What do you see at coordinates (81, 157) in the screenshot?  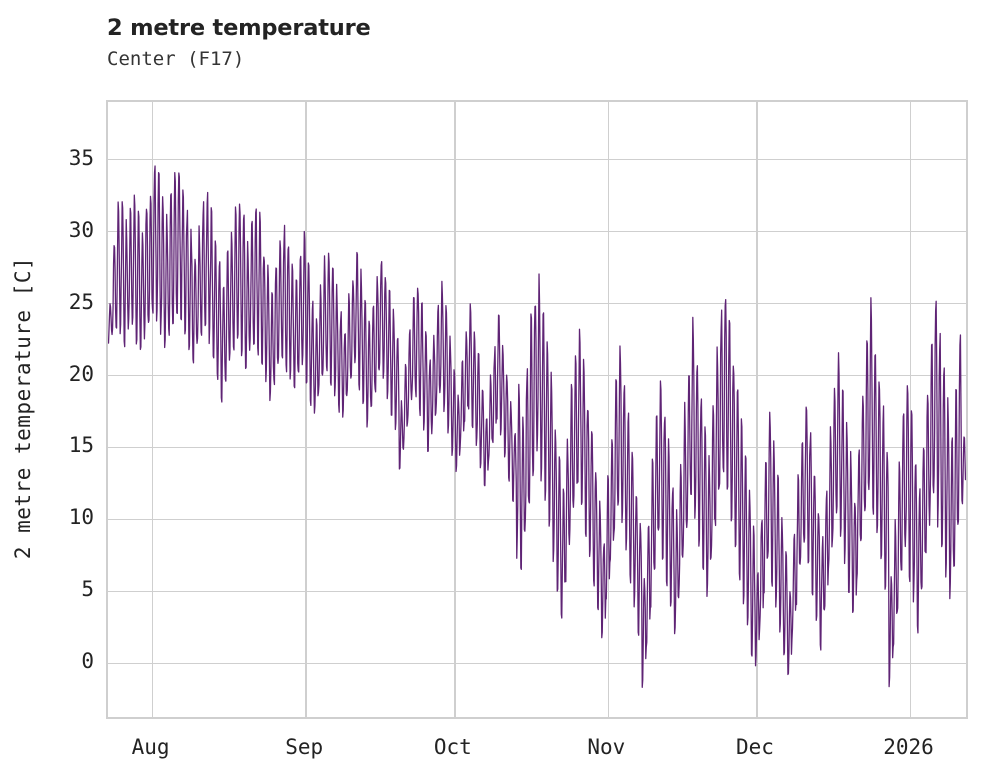 I see `y-tick-label: 35` at bounding box center [81, 157].